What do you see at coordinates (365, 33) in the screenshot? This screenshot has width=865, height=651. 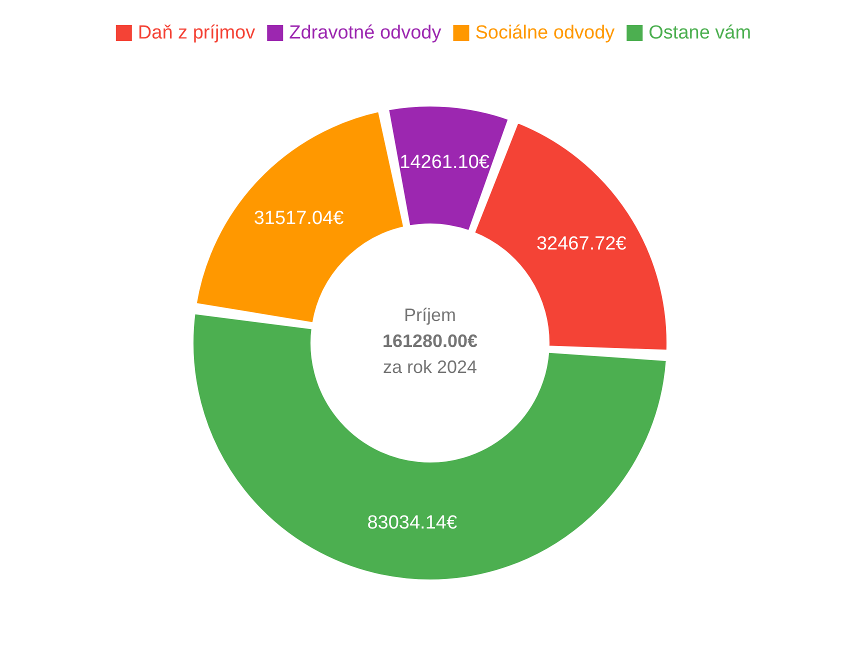 I see `legend-label: Zdravotné odvody` at bounding box center [365, 33].